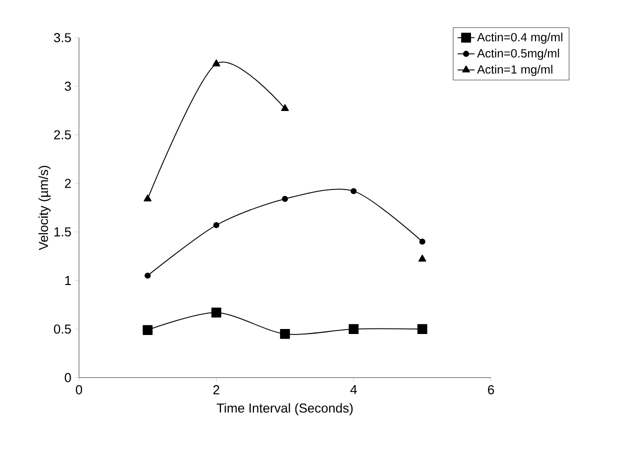 The width and height of the screenshot is (617, 468). What do you see at coordinates (67, 86) in the screenshot?
I see `y-tick-label: 3` at bounding box center [67, 86].